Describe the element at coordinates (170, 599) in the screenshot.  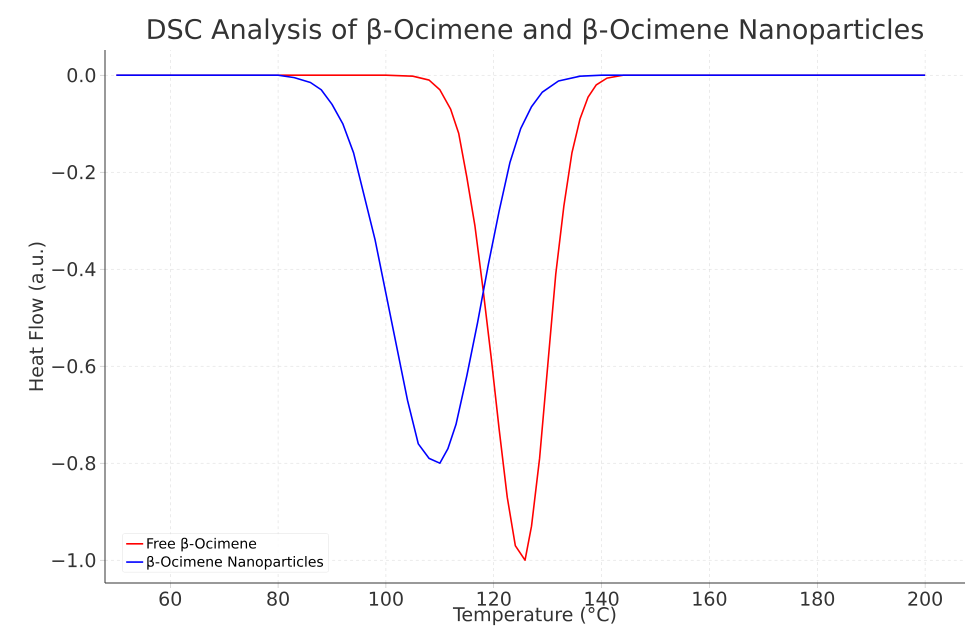
I see `x-tick-label: 60` at that location.